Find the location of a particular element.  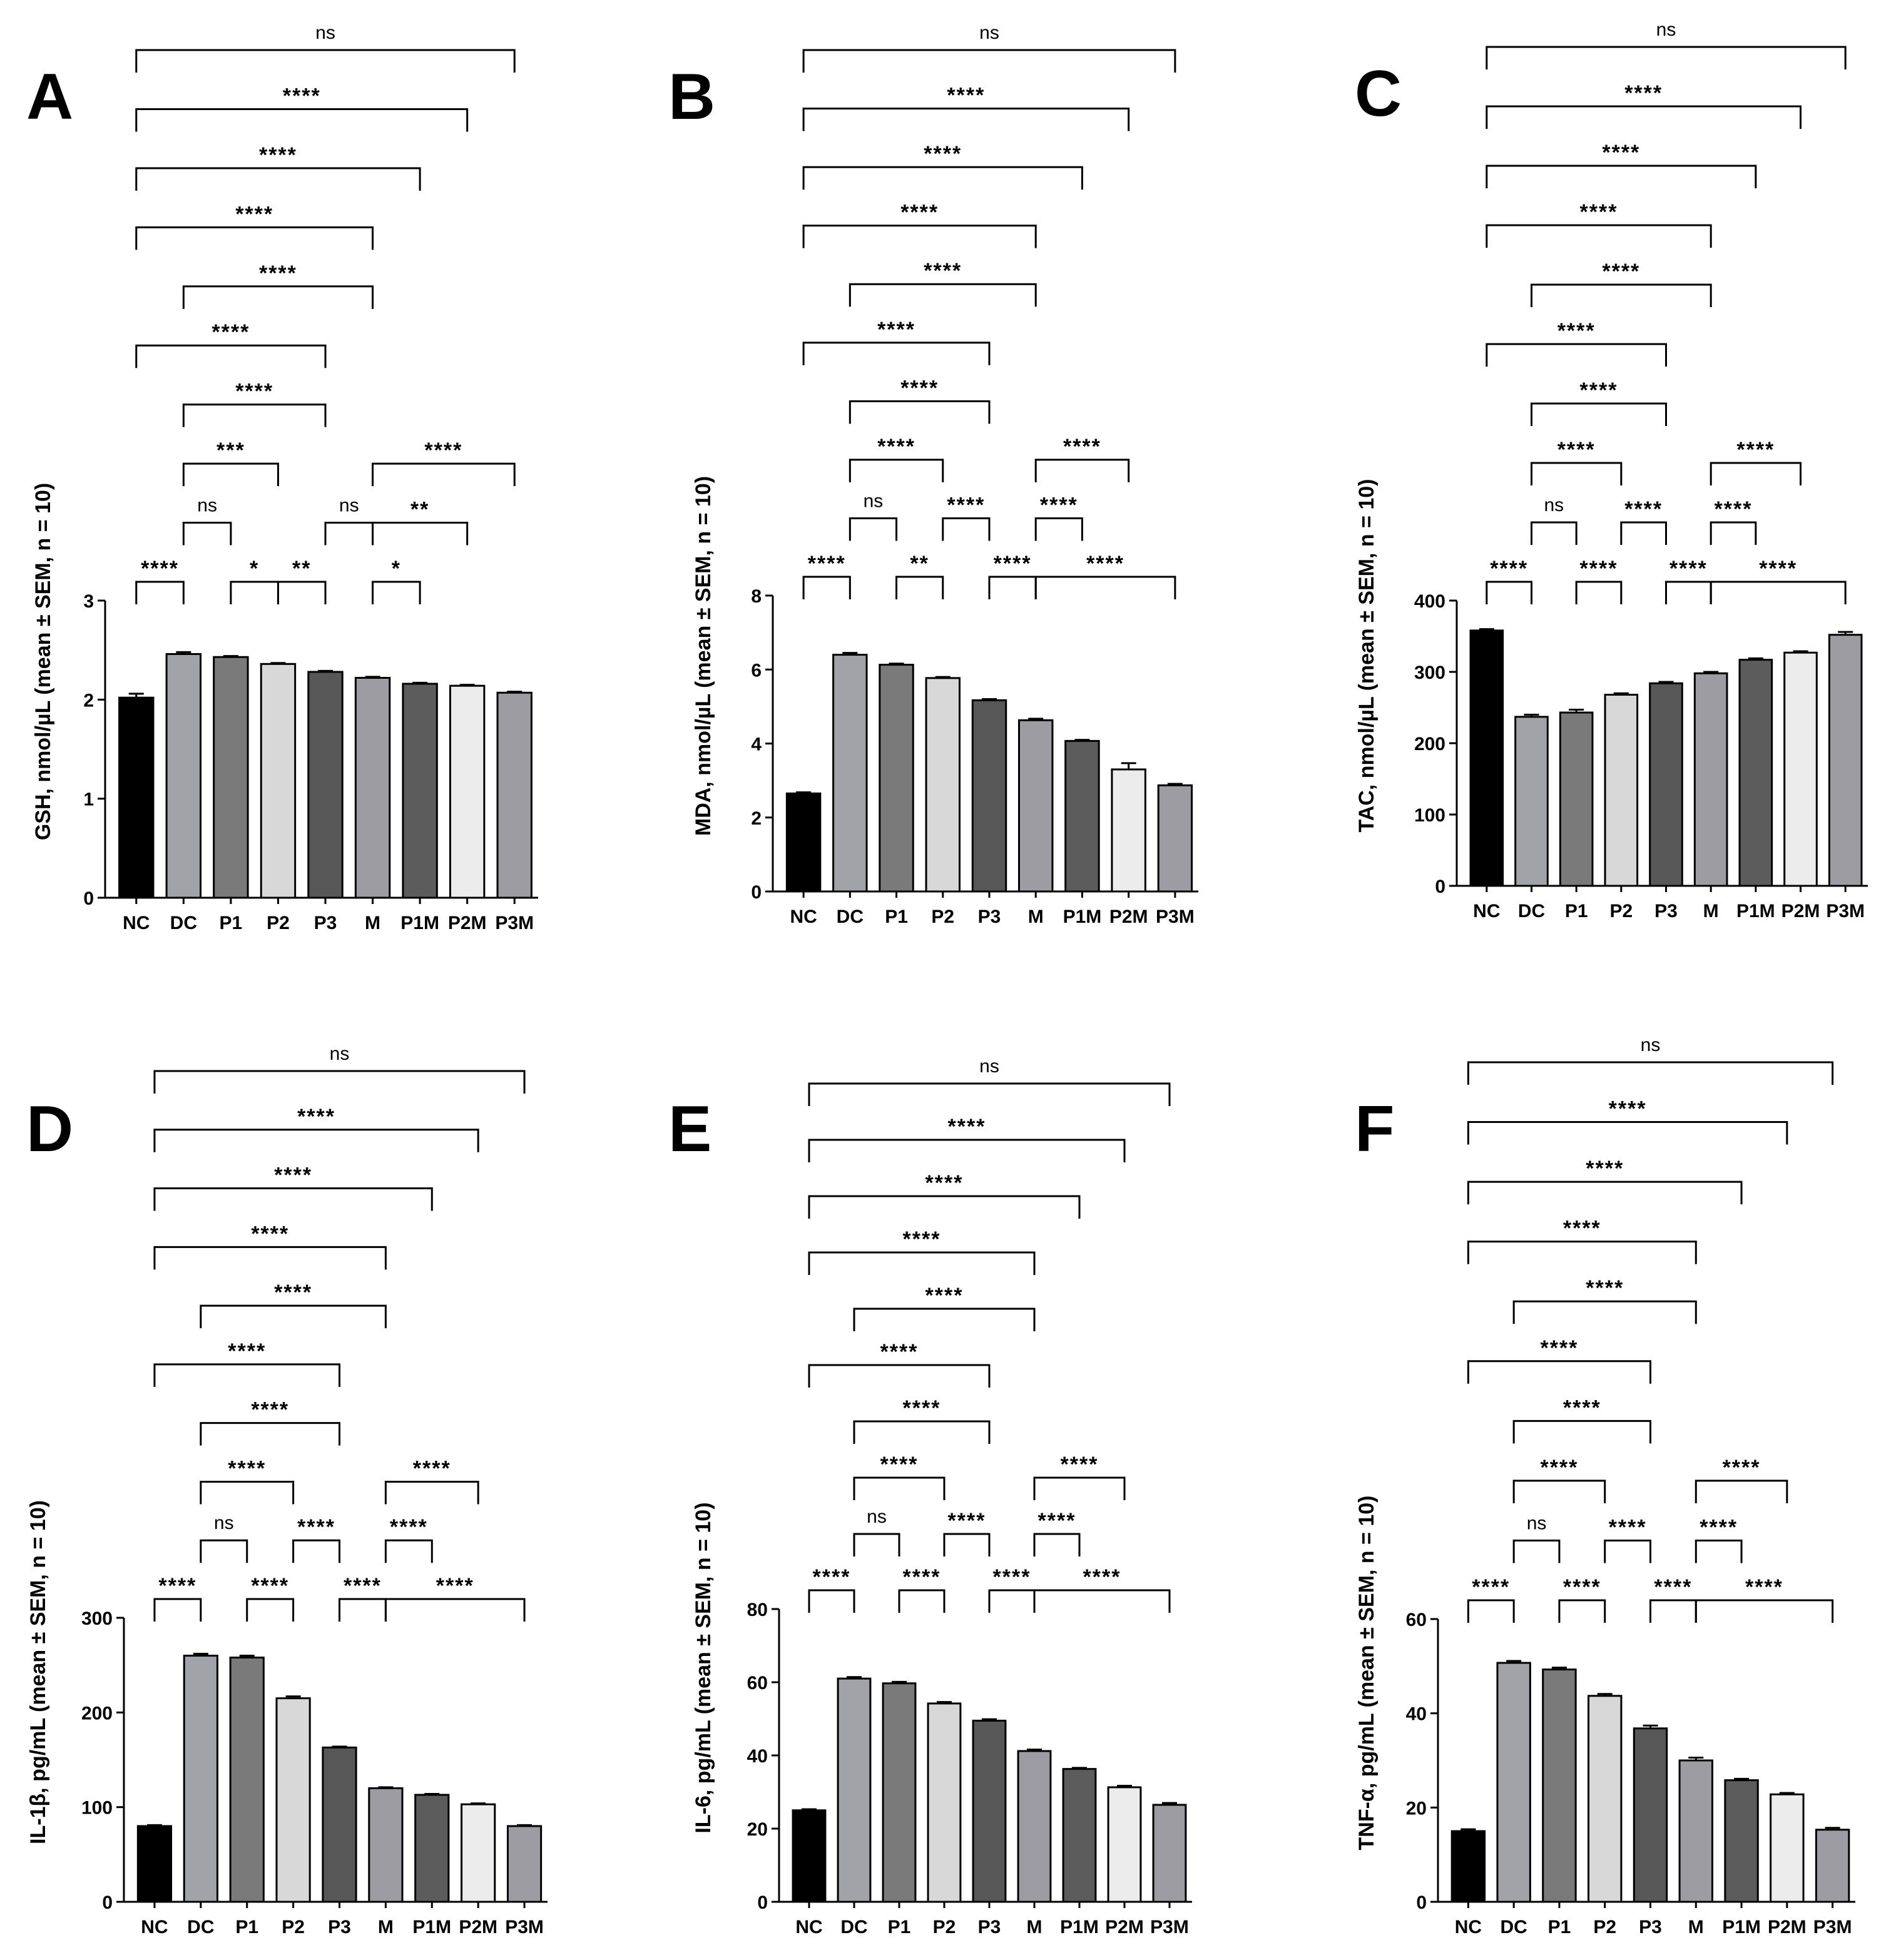

y-tick-label: 40 is located at coordinates (1416, 1714).